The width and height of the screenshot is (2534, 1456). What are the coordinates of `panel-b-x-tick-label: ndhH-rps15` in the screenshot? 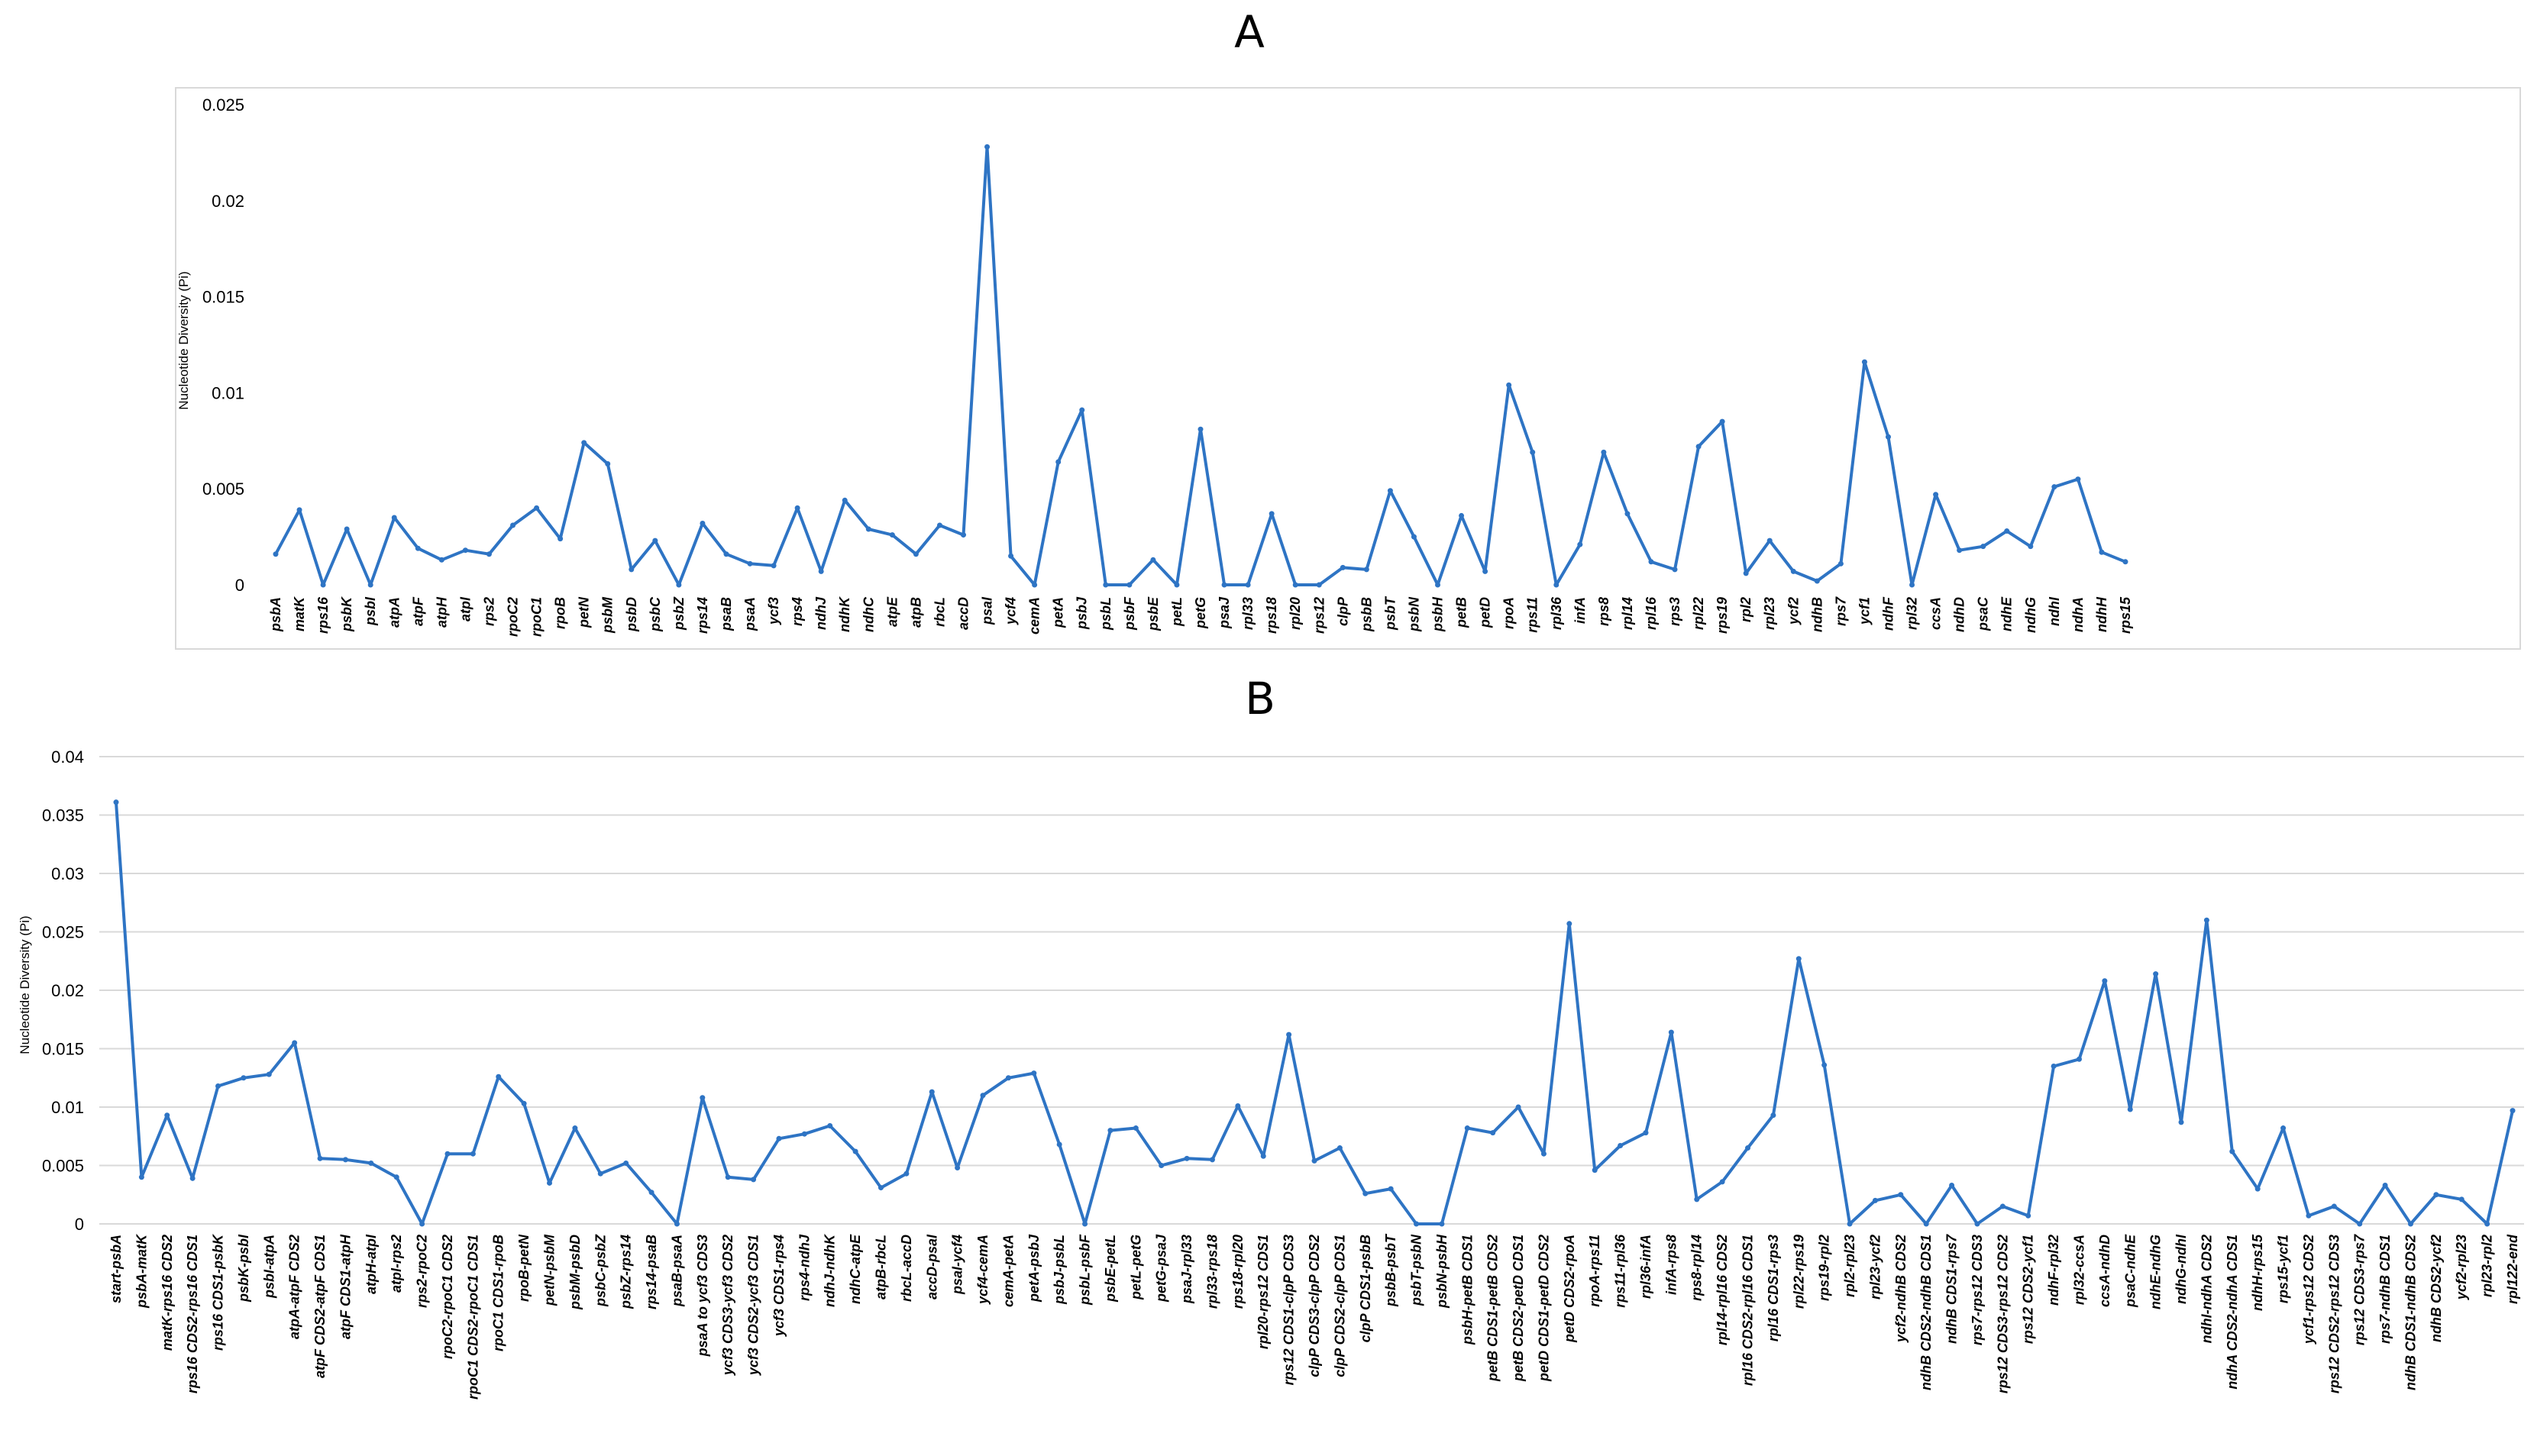 It's located at (2258, 1272).